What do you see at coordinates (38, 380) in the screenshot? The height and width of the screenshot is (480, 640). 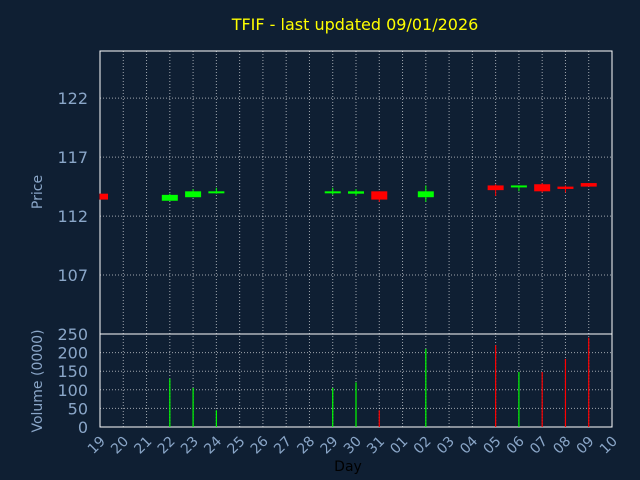 I see `volume-axis-label: Volume (0000)` at bounding box center [38, 380].